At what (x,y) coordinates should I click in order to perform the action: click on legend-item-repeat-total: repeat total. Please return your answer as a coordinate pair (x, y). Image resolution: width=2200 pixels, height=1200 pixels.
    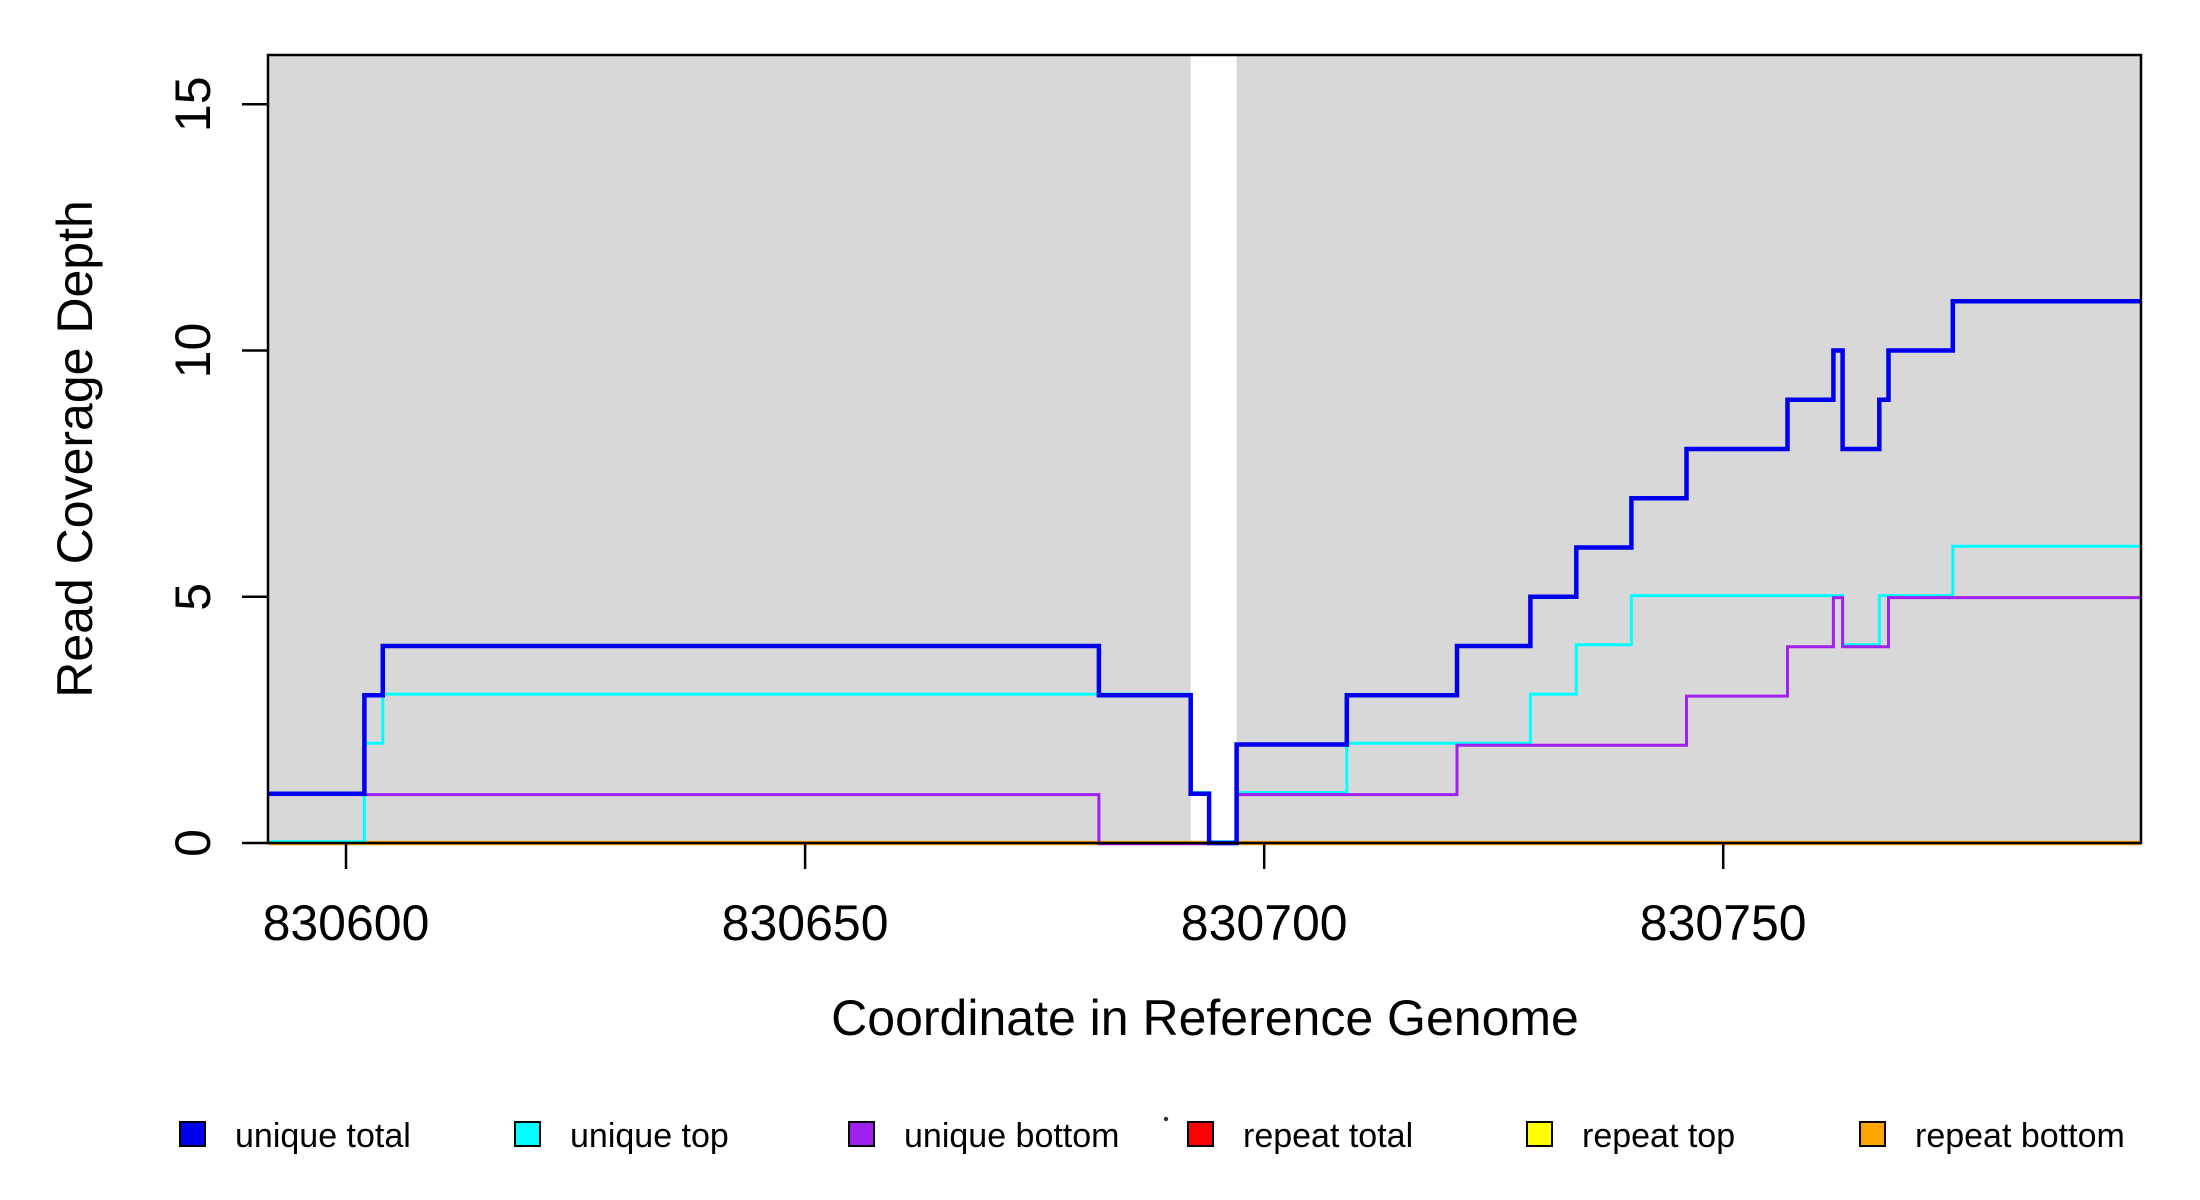
    Looking at the image, I should click on (1300, 1136).